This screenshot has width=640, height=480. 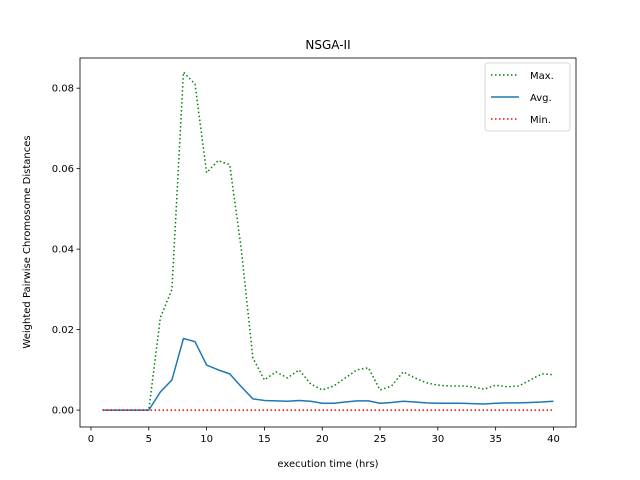 I want to click on x-tick-label: 10, so click(x=206, y=439).